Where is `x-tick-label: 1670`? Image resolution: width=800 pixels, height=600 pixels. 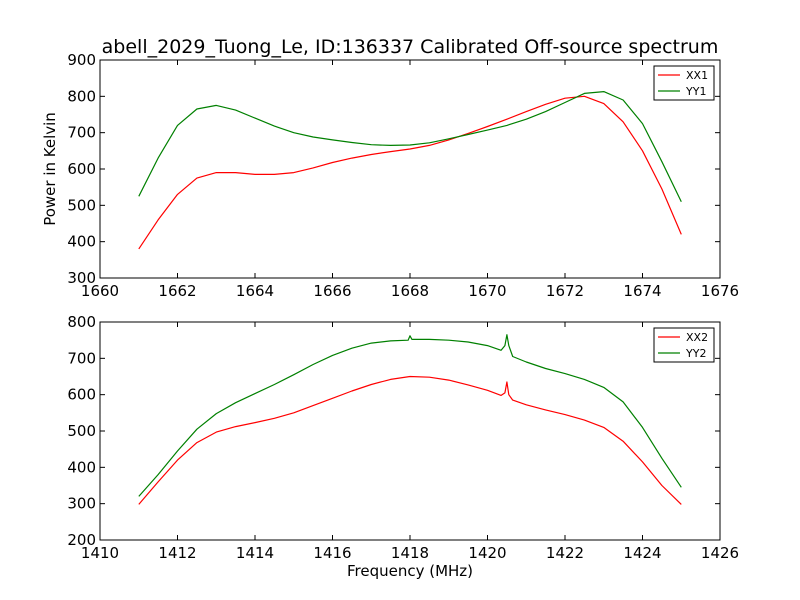 x-tick-label: 1670 is located at coordinates (487, 291).